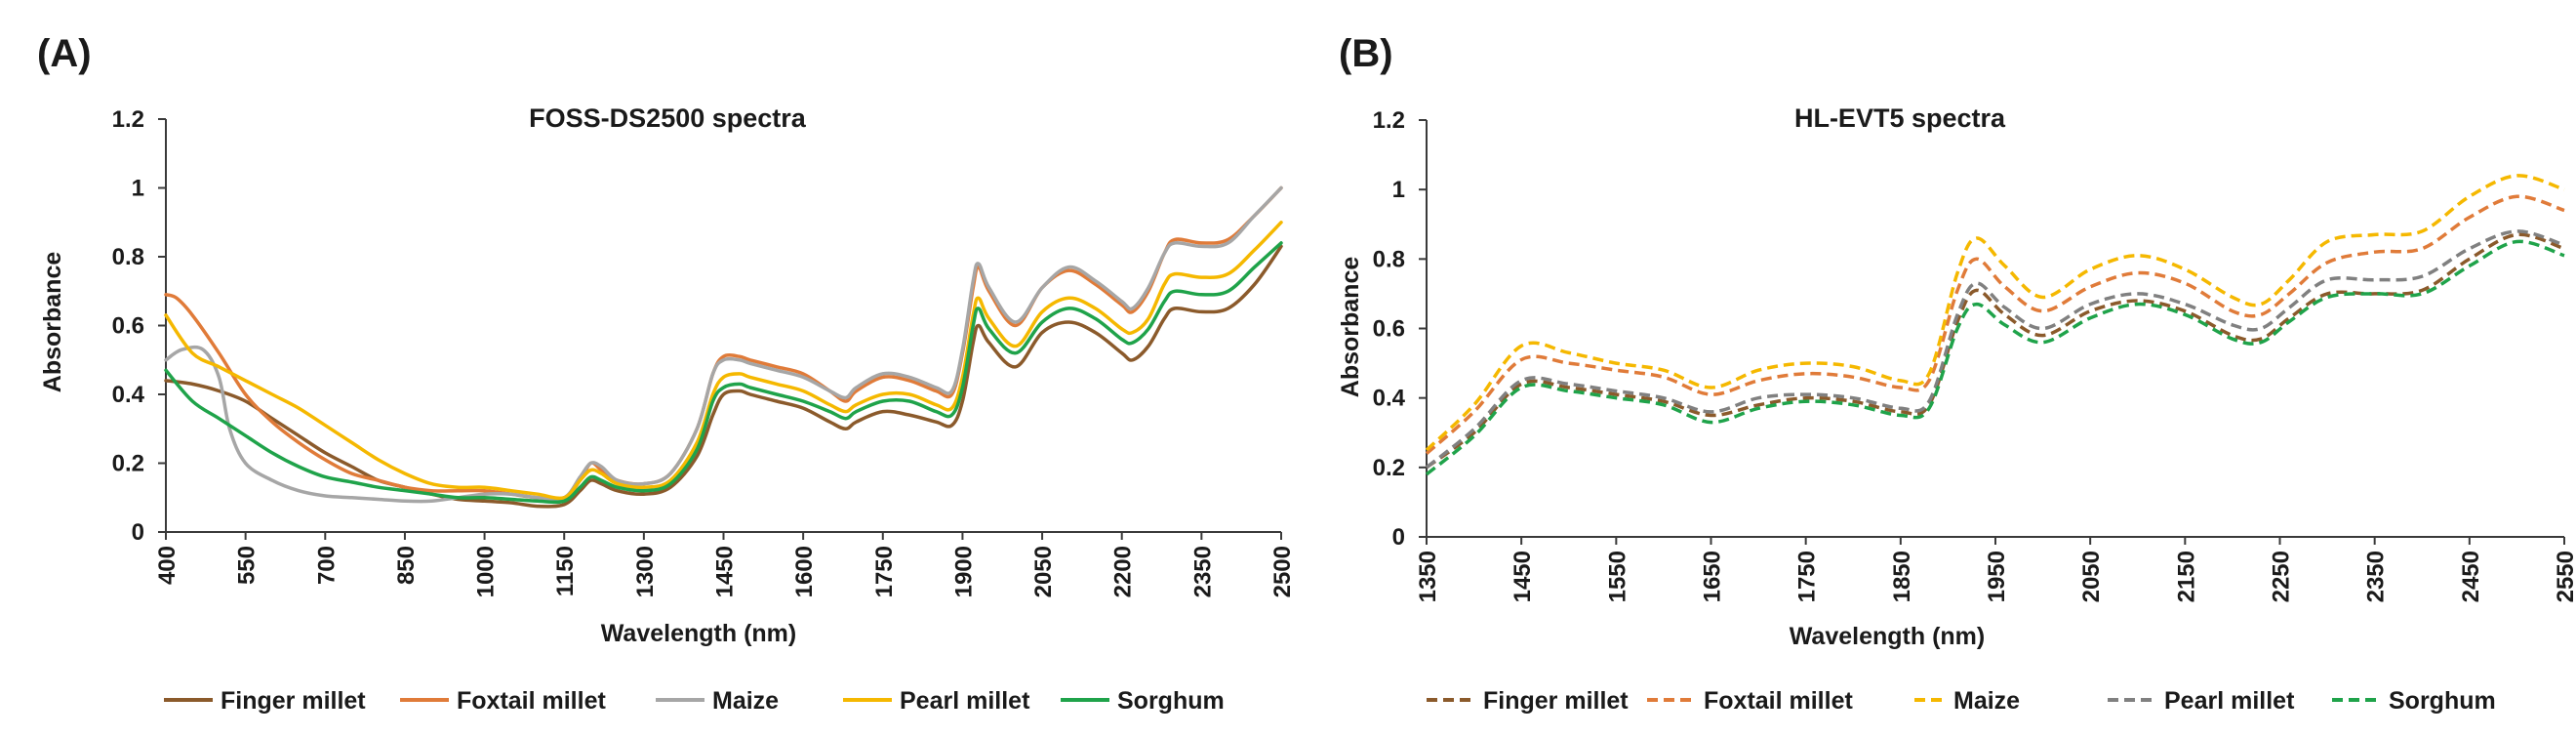 The image size is (2576, 737). I want to click on y-tick-label-a: 0.8, so click(128, 257).